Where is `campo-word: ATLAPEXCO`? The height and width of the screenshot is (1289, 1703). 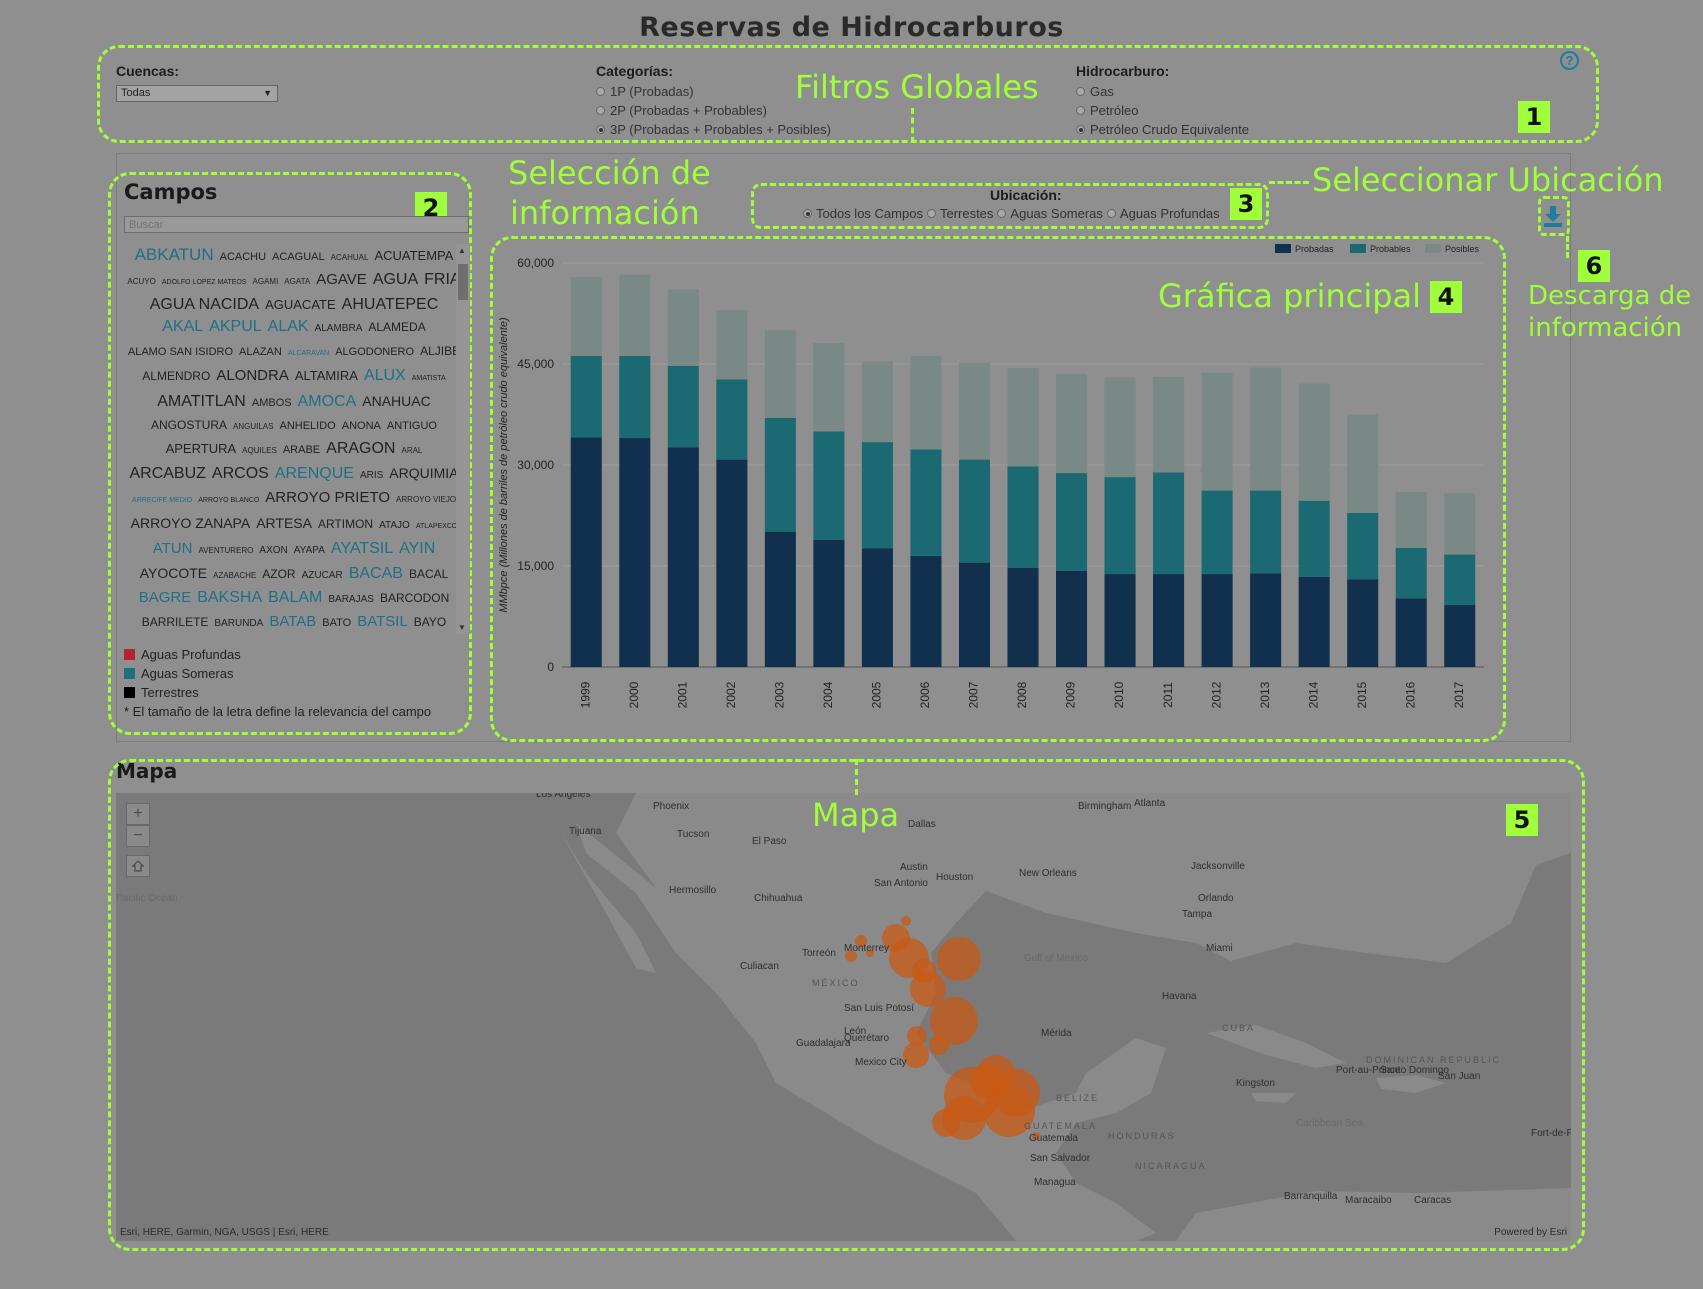
campo-word: ATLAPEXCO is located at coordinates (436, 526).